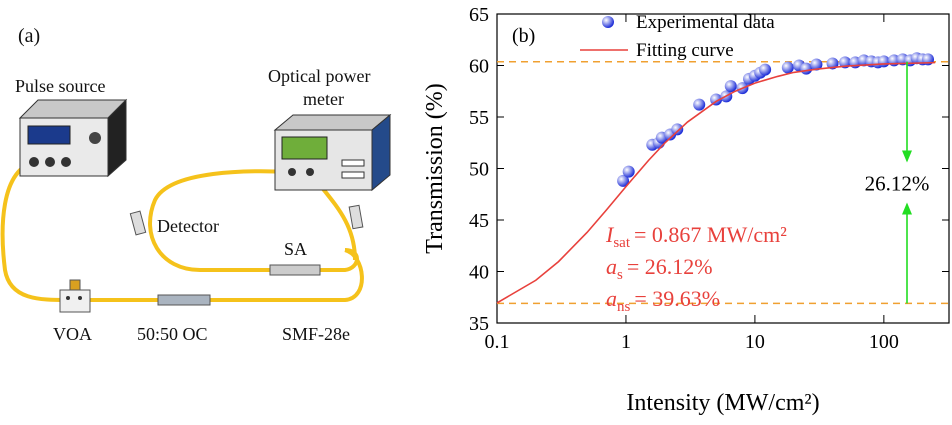 This screenshot has height=425, width=952. What do you see at coordinates (188, 226) in the screenshot?
I see `detector-label: Detector` at bounding box center [188, 226].